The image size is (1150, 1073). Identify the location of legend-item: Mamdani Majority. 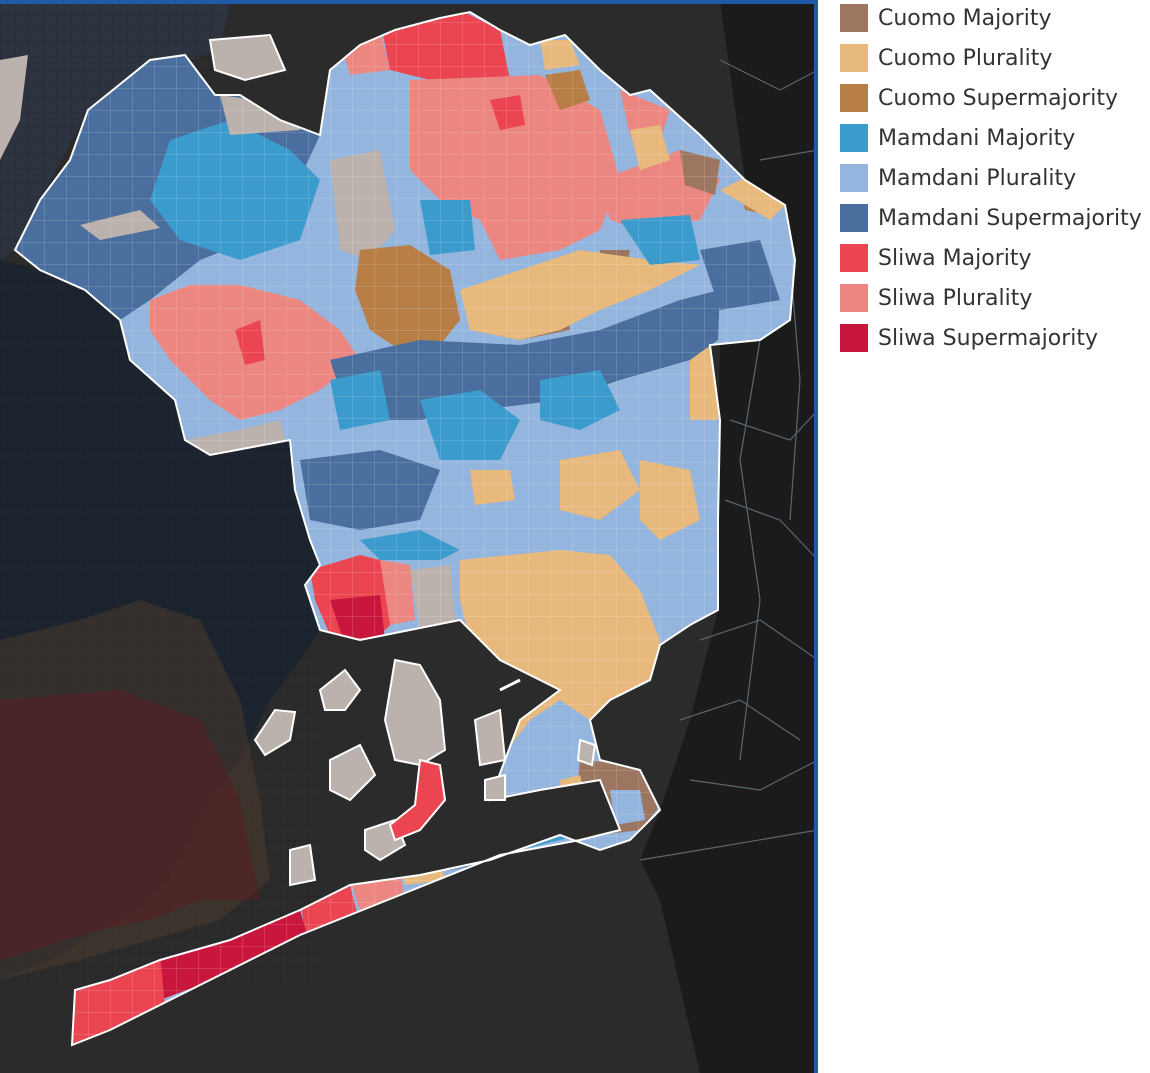
(992, 144).